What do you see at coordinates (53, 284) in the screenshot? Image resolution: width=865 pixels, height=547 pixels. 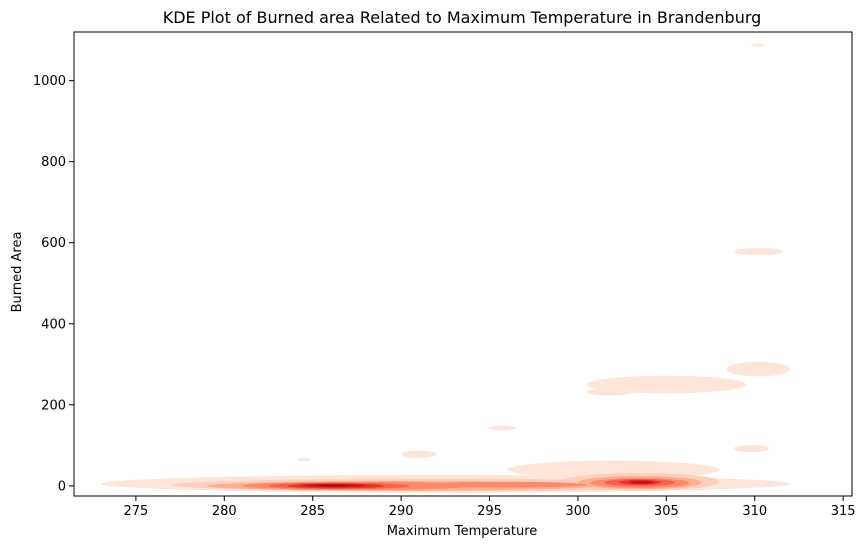 I see `y-axis-ticks: 0 200 400 600 800 1000` at bounding box center [53, 284].